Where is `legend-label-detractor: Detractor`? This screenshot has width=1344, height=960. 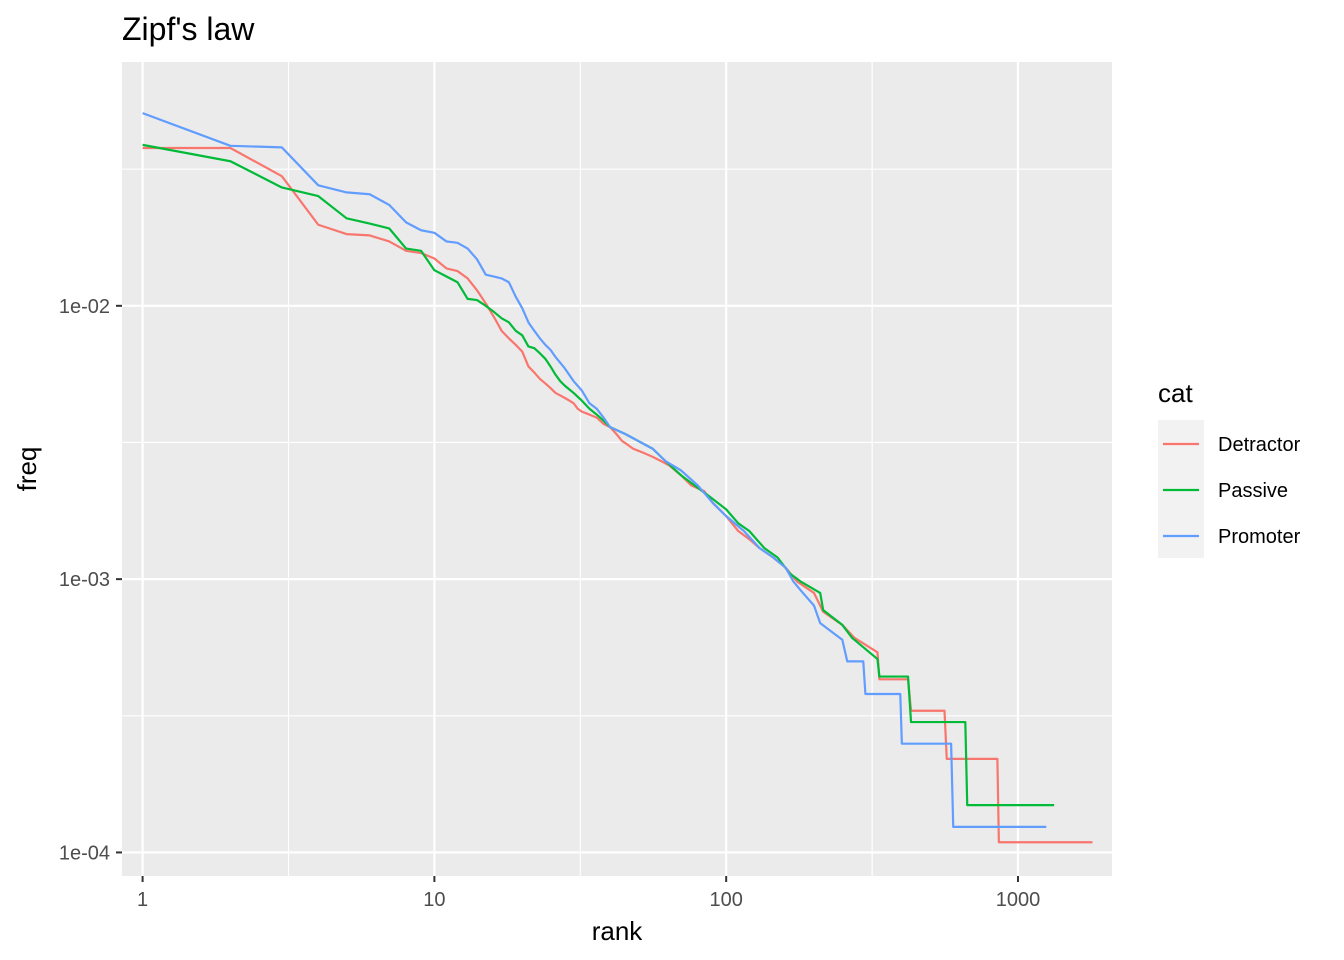
legend-label-detractor: Detractor is located at coordinates (1259, 445).